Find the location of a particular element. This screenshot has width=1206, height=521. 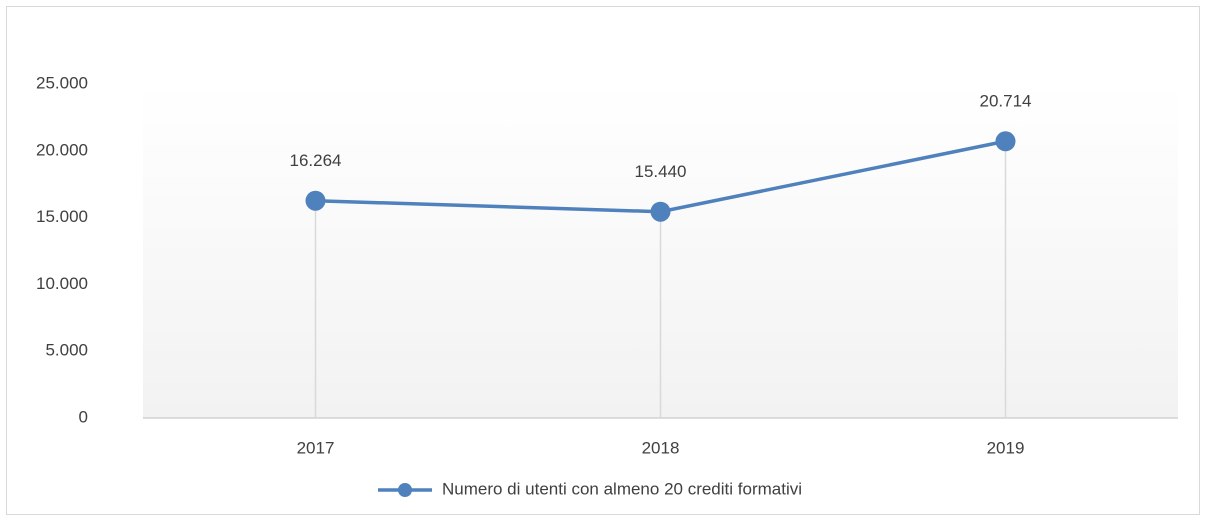

y-tick-label: 20.000 is located at coordinates (62, 149).